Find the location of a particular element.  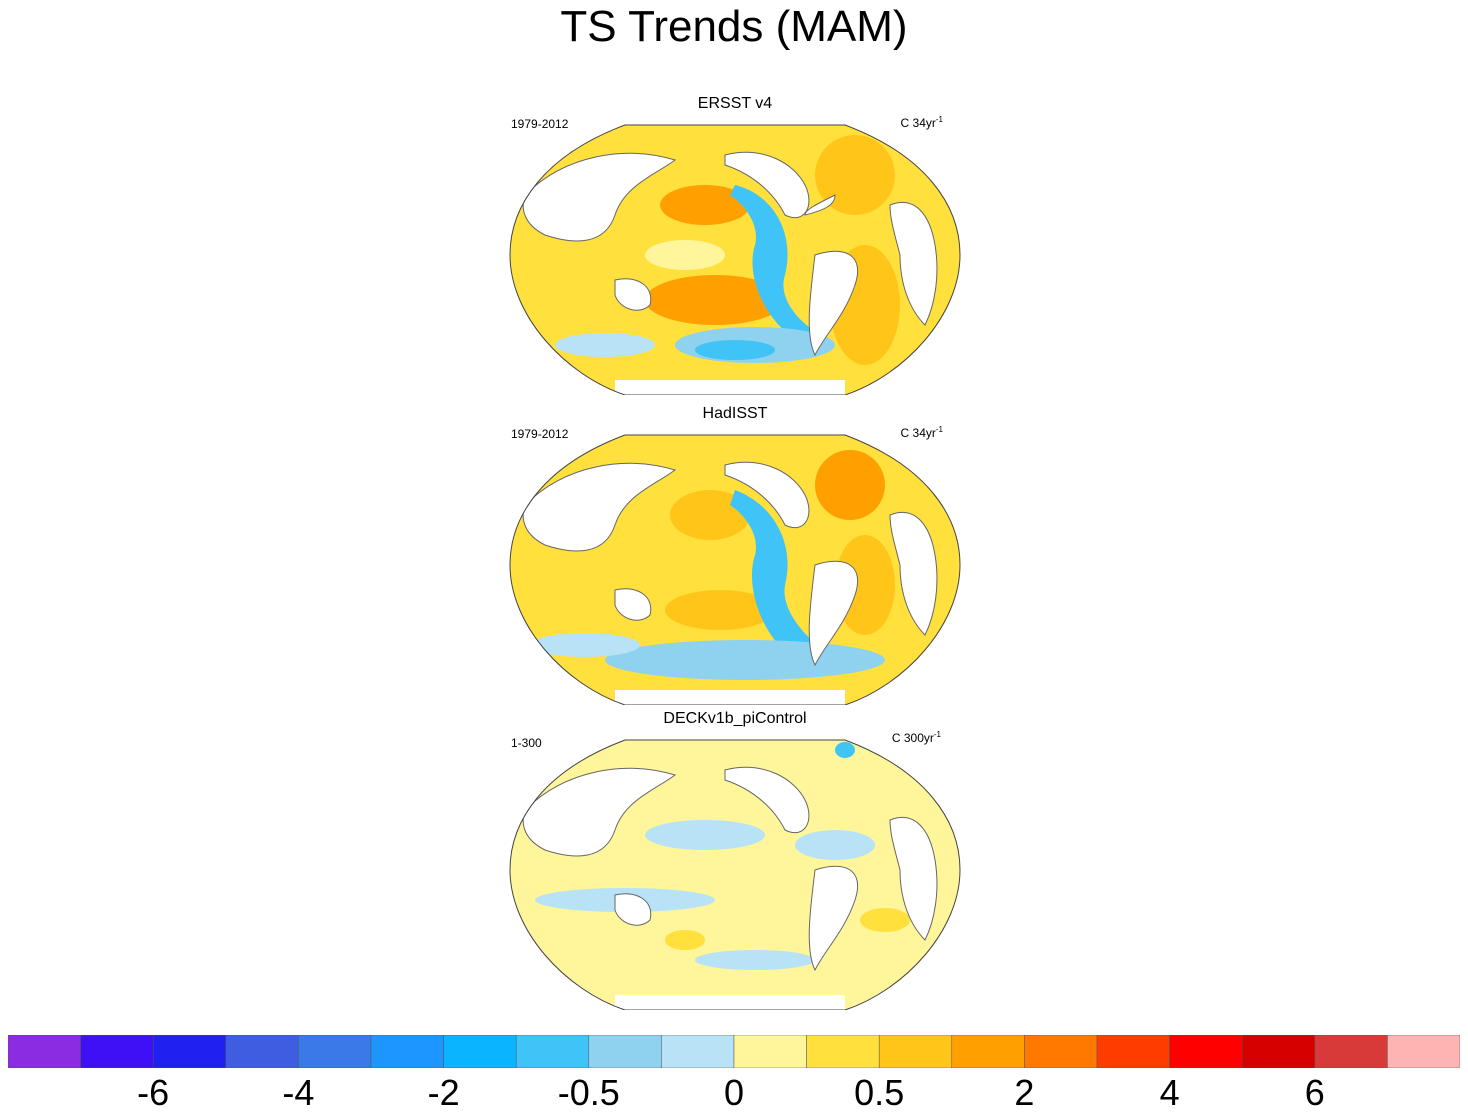

panel-title: HadISST is located at coordinates (735, 413).